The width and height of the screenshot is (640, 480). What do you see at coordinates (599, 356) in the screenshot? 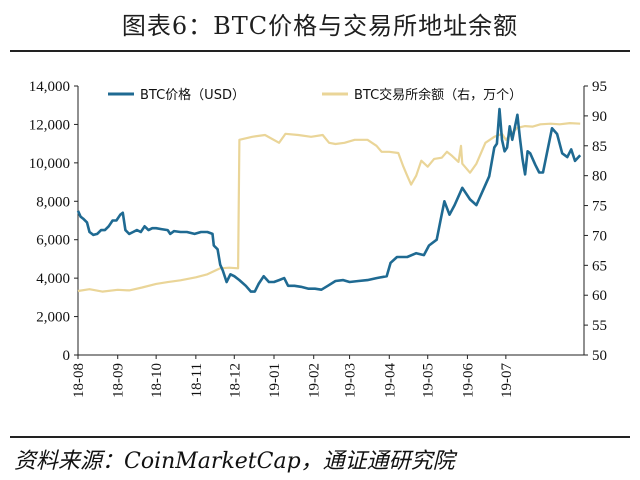
I see `y-right-tick-label: 50` at bounding box center [599, 356].